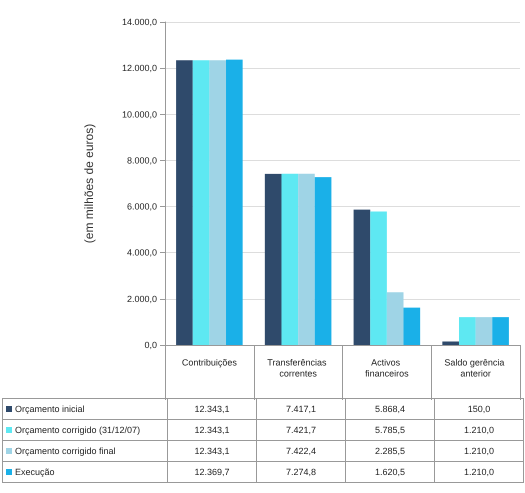 Image resolution: width=525 pixels, height=493 pixels. Describe the element at coordinates (390, 451) in the screenshot. I see `data-label: 2.285,5` at that location.